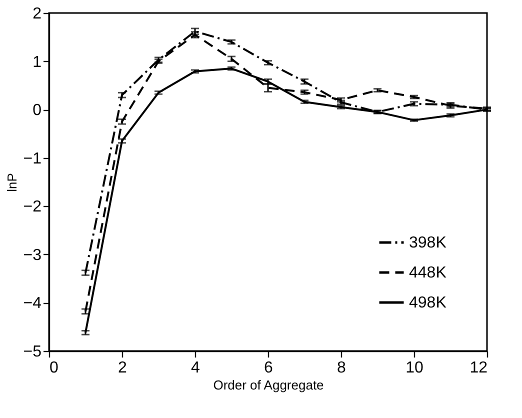 The width and height of the screenshot is (522, 418). What do you see at coordinates (32, 159) in the screenshot?
I see `y-tick-label: −1` at bounding box center [32, 159].